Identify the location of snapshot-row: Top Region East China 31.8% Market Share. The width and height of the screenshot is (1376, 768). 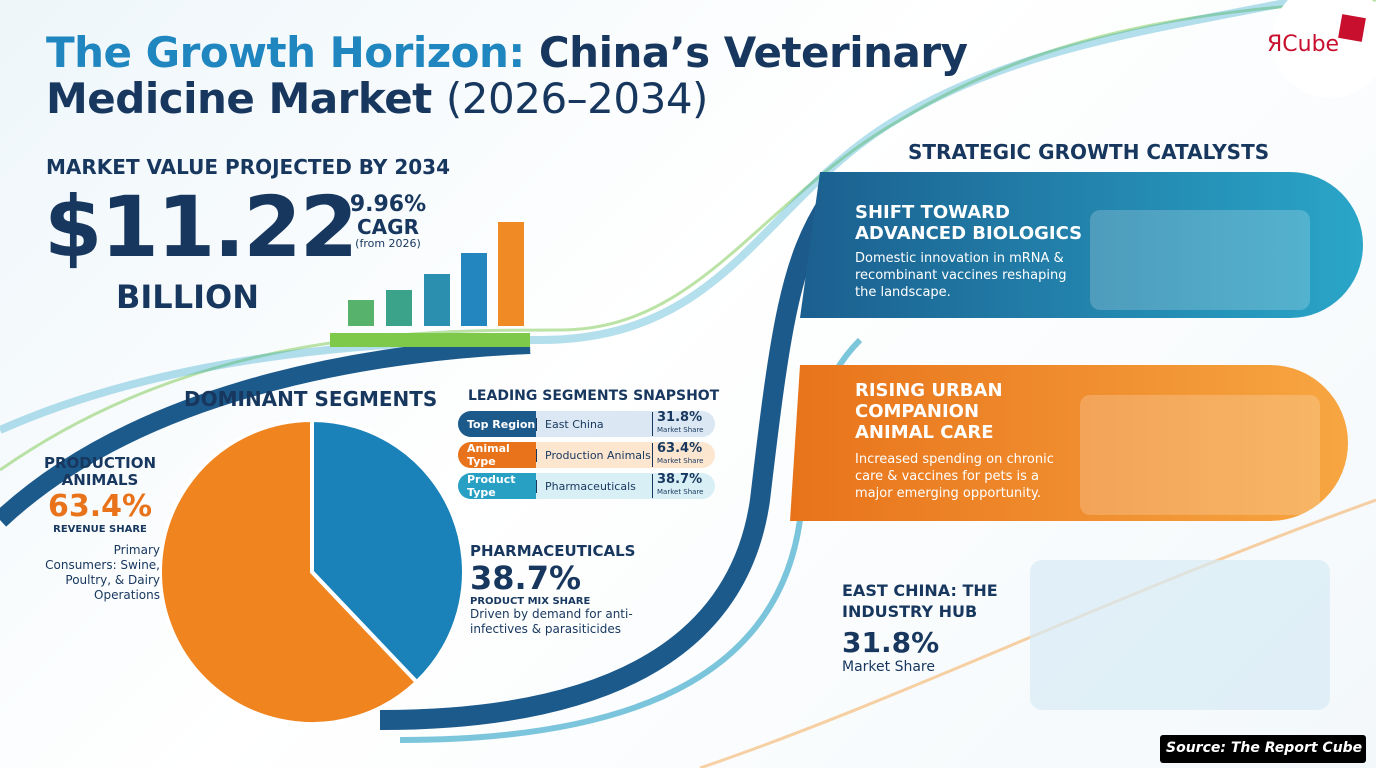
(586, 424).